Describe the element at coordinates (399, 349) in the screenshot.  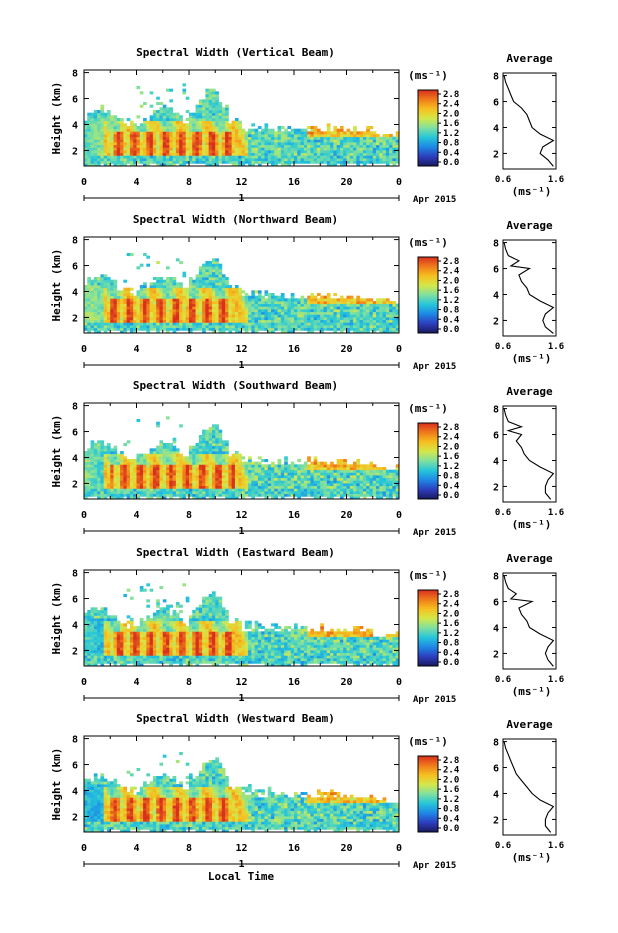
I see `x-tick-label: 0` at that location.